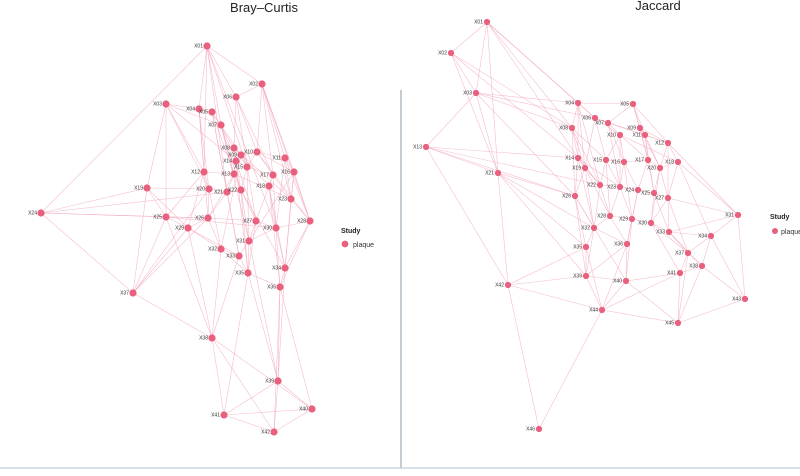 The image size is (800, 476). Describe the element at coordinates (635, 128) in the screenshot. I see `node-jaccard-X09: X09` at that location.